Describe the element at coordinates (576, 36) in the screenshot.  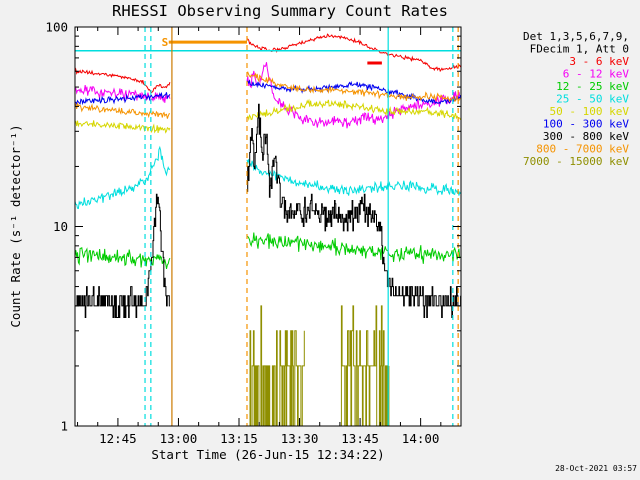
I see `legend-header-0: Det 1,3,5,6,7,9,` at that location.